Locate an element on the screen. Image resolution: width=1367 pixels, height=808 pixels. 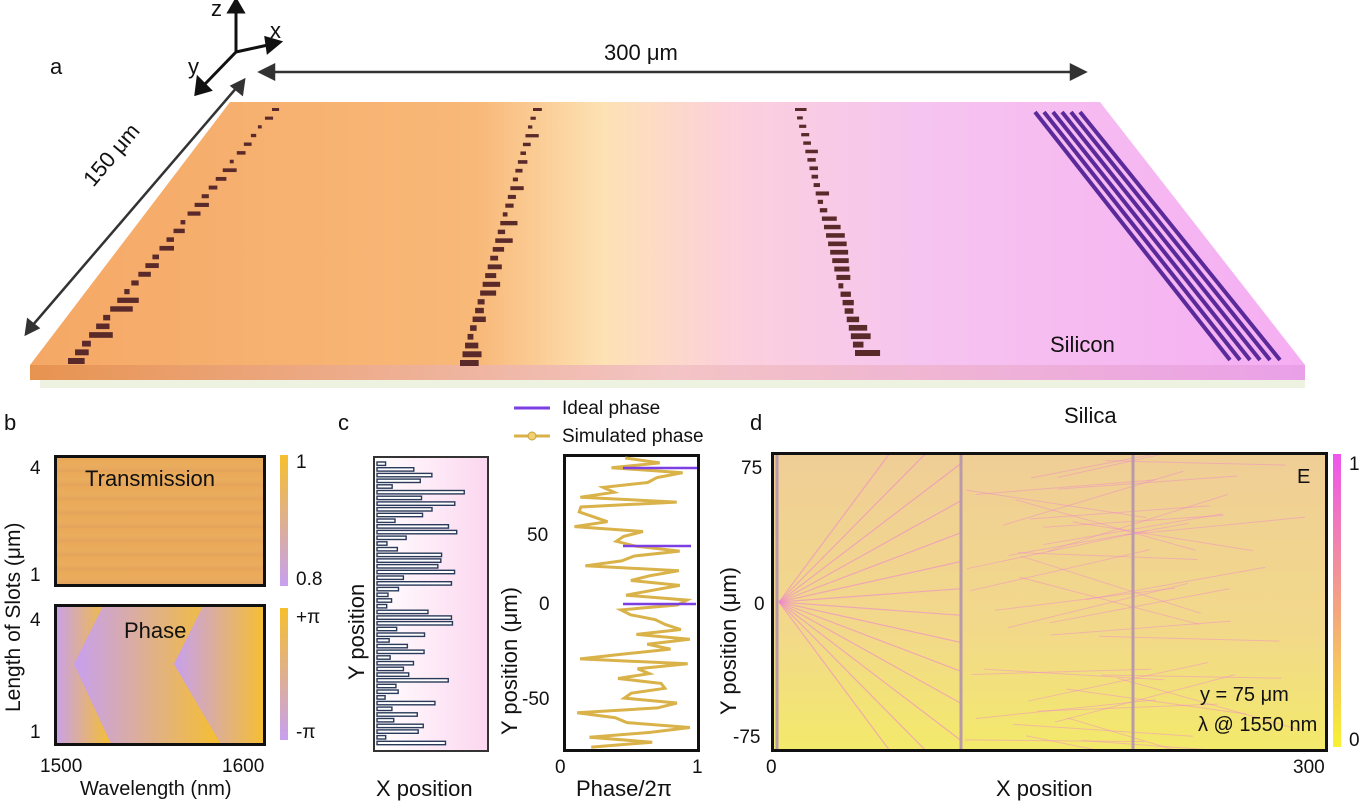
field-beams is located at coordinates (1042, 602).